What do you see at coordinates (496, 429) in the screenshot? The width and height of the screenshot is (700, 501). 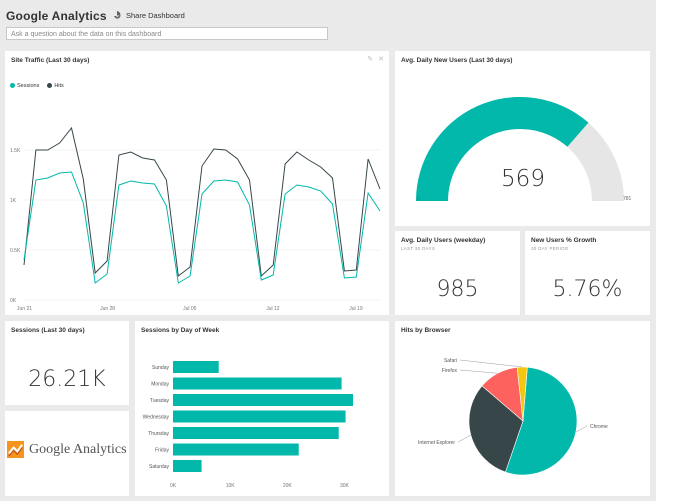 I see `pie-slice` at bounding box center [496, 429].